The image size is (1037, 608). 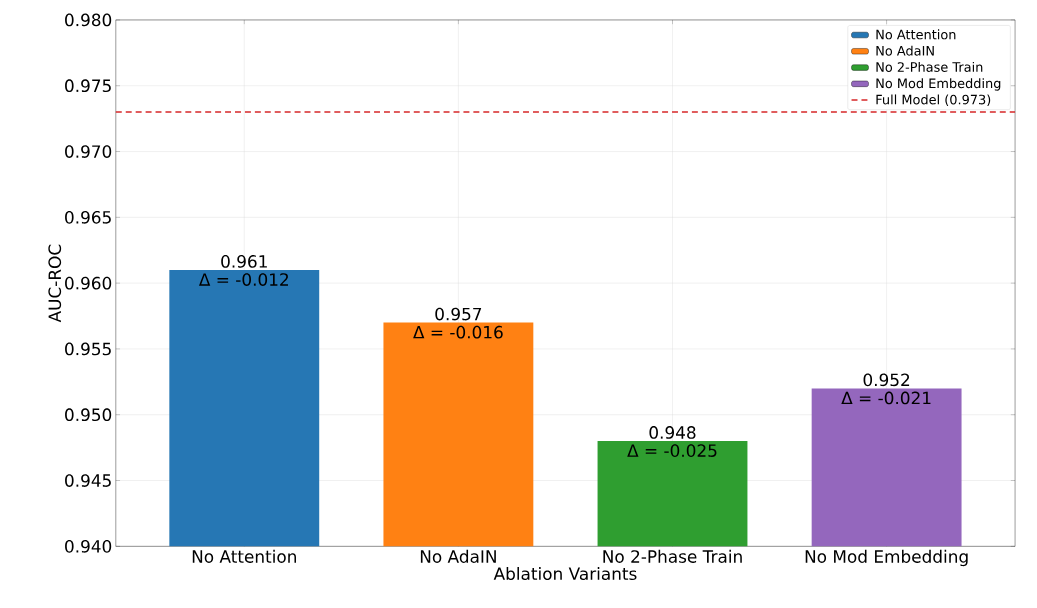 What do you see at coordinates (88, 86) in the screenshot?
I see `y-tick-label: 0.975` at bounding box center [88, 86].